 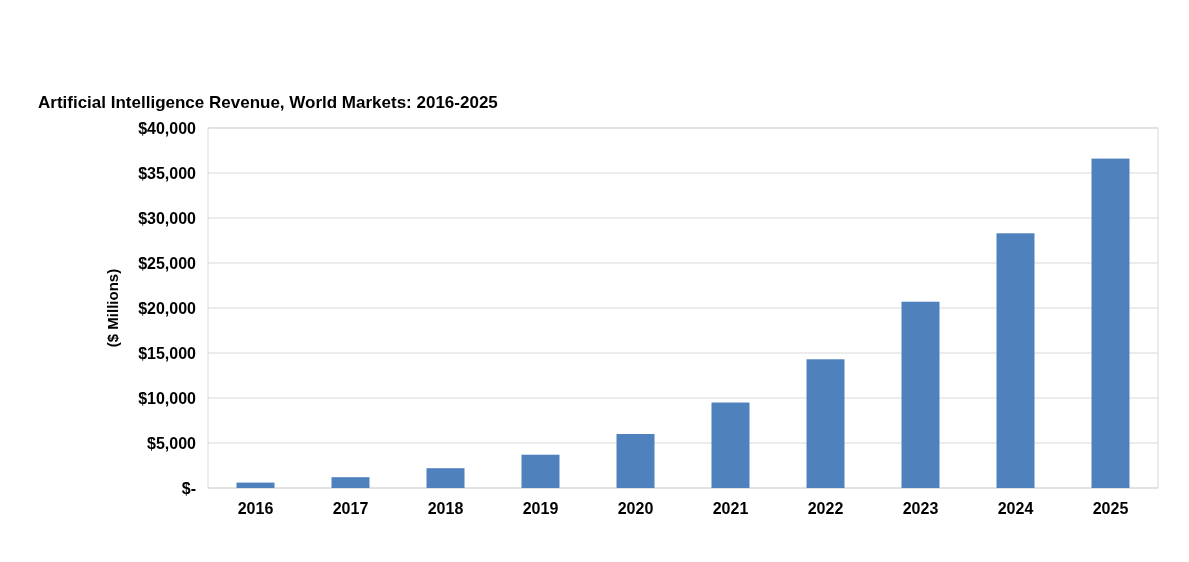 I want to click on x-tick-label: 2019, so click(x=540, y=508).